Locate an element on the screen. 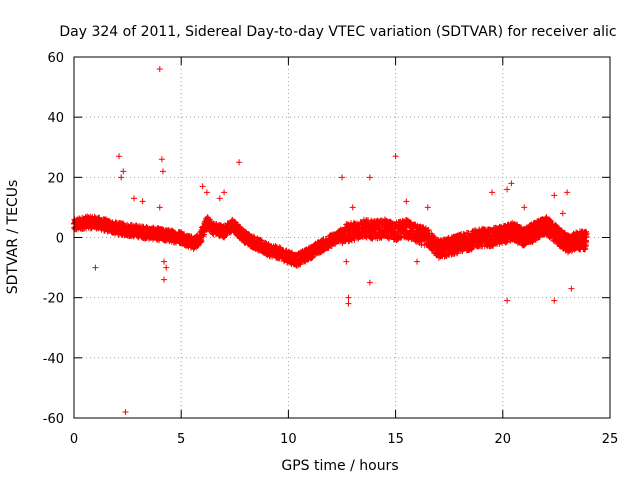  x-tick-label: 15 is located at coordinates (395, 439).